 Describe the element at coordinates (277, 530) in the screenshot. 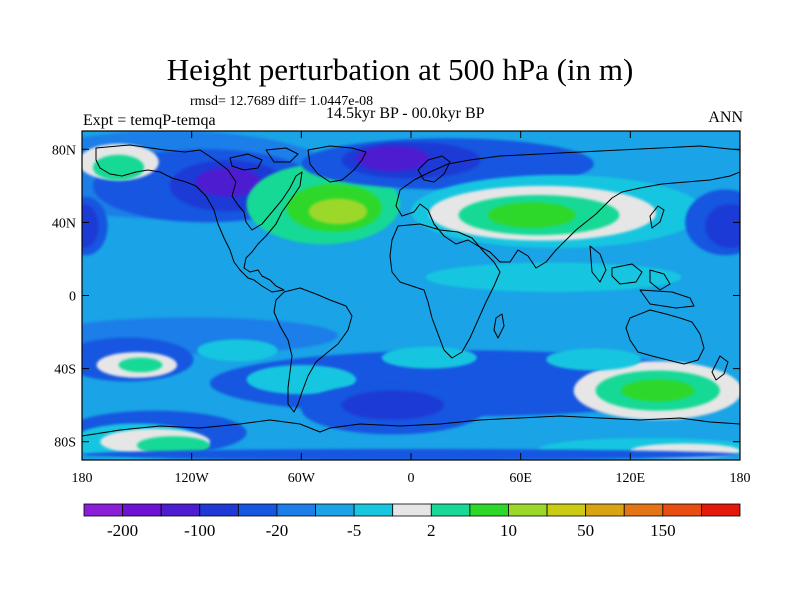

I see `colorbar-label: -20` at that location.